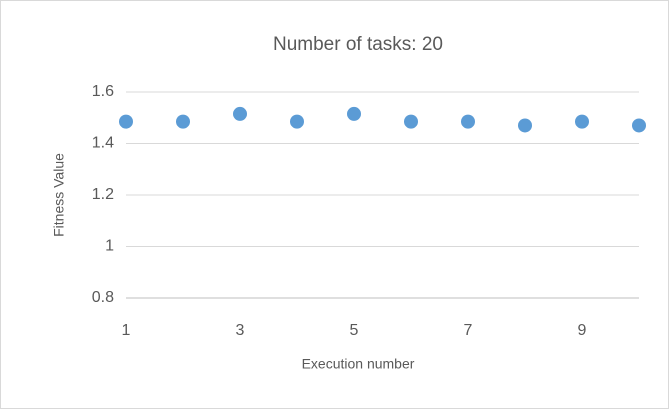 The image size is (669, 409). What do you see at coordinates (582, 330) in the screenshot?
I see `x-tick-label: 9` at bounding box center [582, 330].